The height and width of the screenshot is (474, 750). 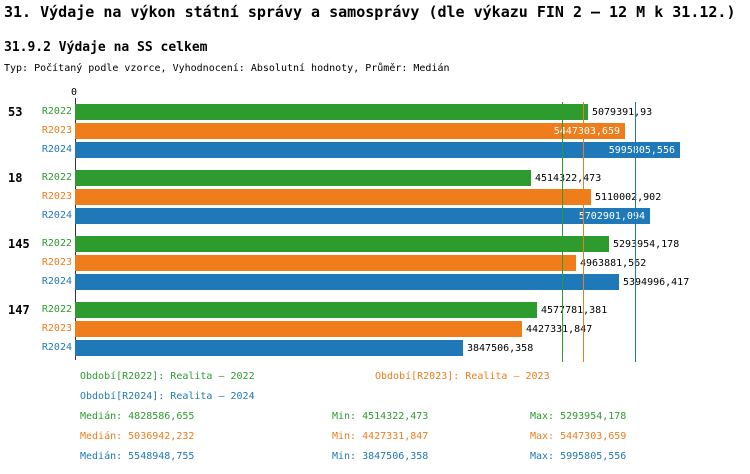 What do you see at coordinates (568, 178) in the screenshot?
I see `bar-value-label: 4514322,473` at bounding box center [568, 178].